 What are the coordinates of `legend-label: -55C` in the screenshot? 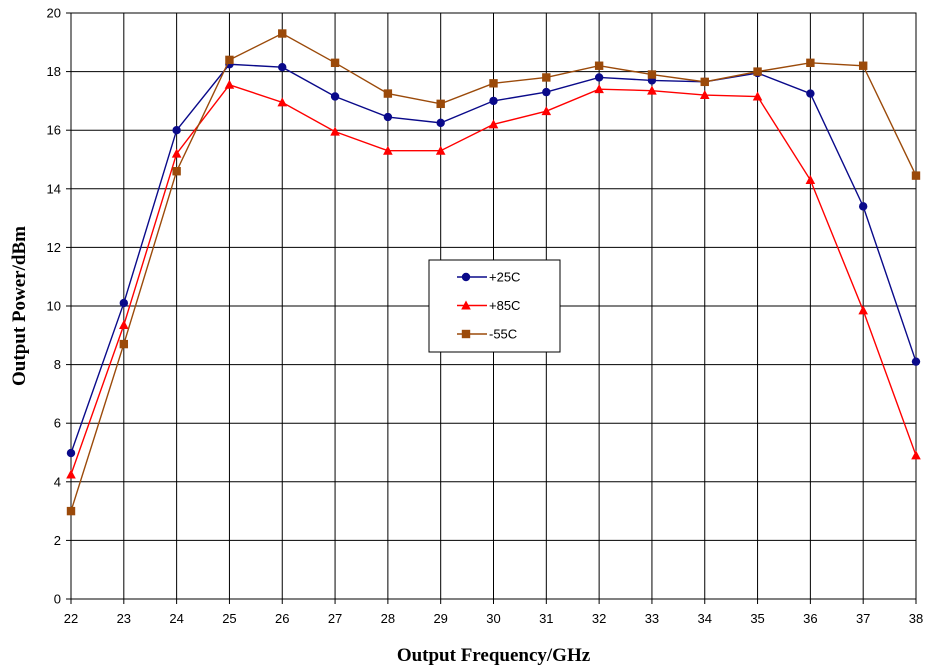 It's located at (503, 334).